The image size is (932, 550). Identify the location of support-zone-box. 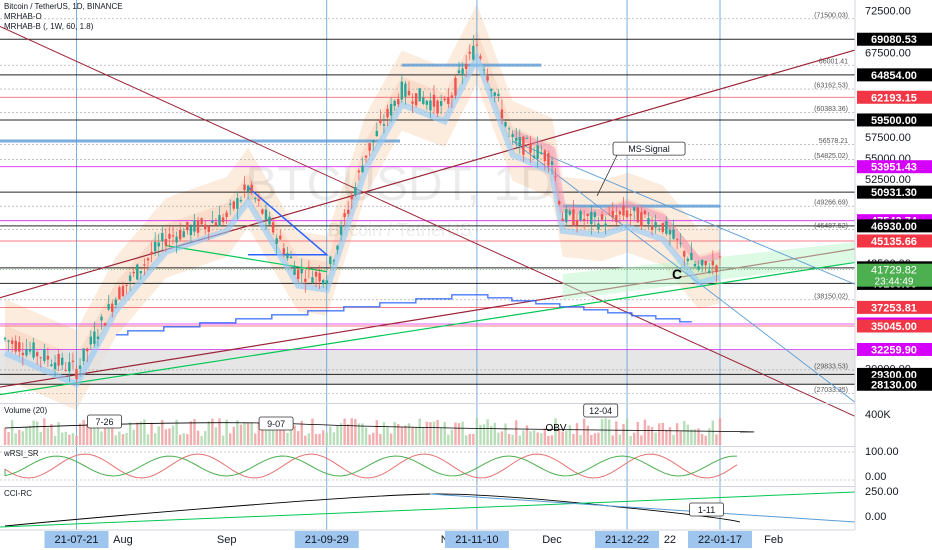
(427, 367).